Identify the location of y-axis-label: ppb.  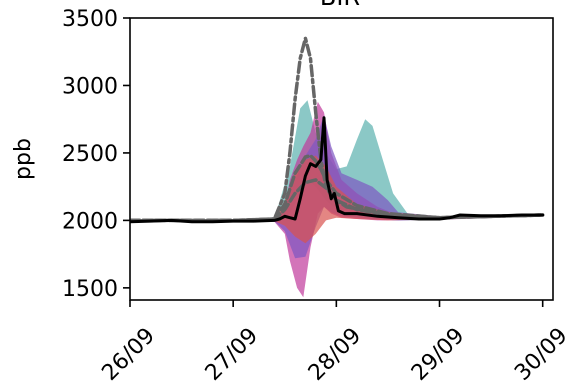
(23, 159).